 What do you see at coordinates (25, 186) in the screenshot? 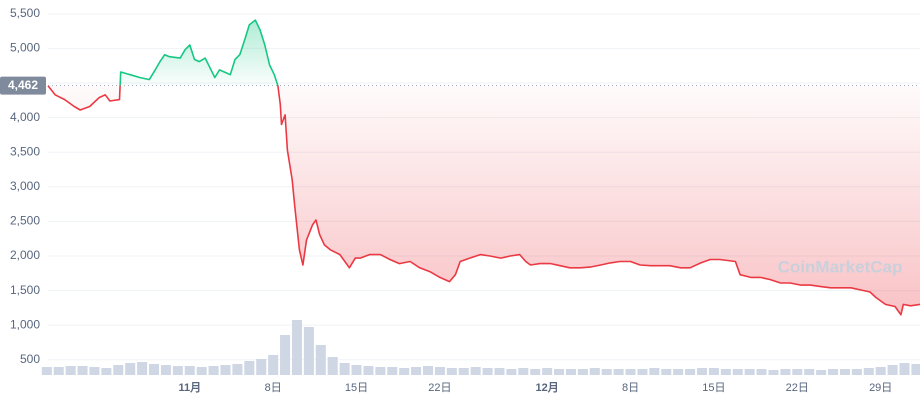
I see `y-tick-label: 3,000` at bounding box center [25, 186].